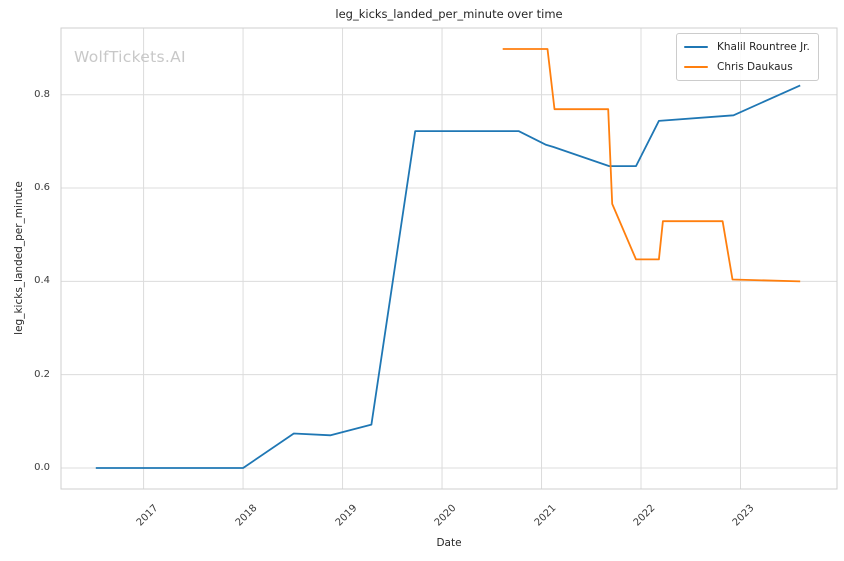  What do you see at coordinates (42, 94) in the screenshot?
I see `y-tick-0.8: 0.8` at bounding box center [42, 94].